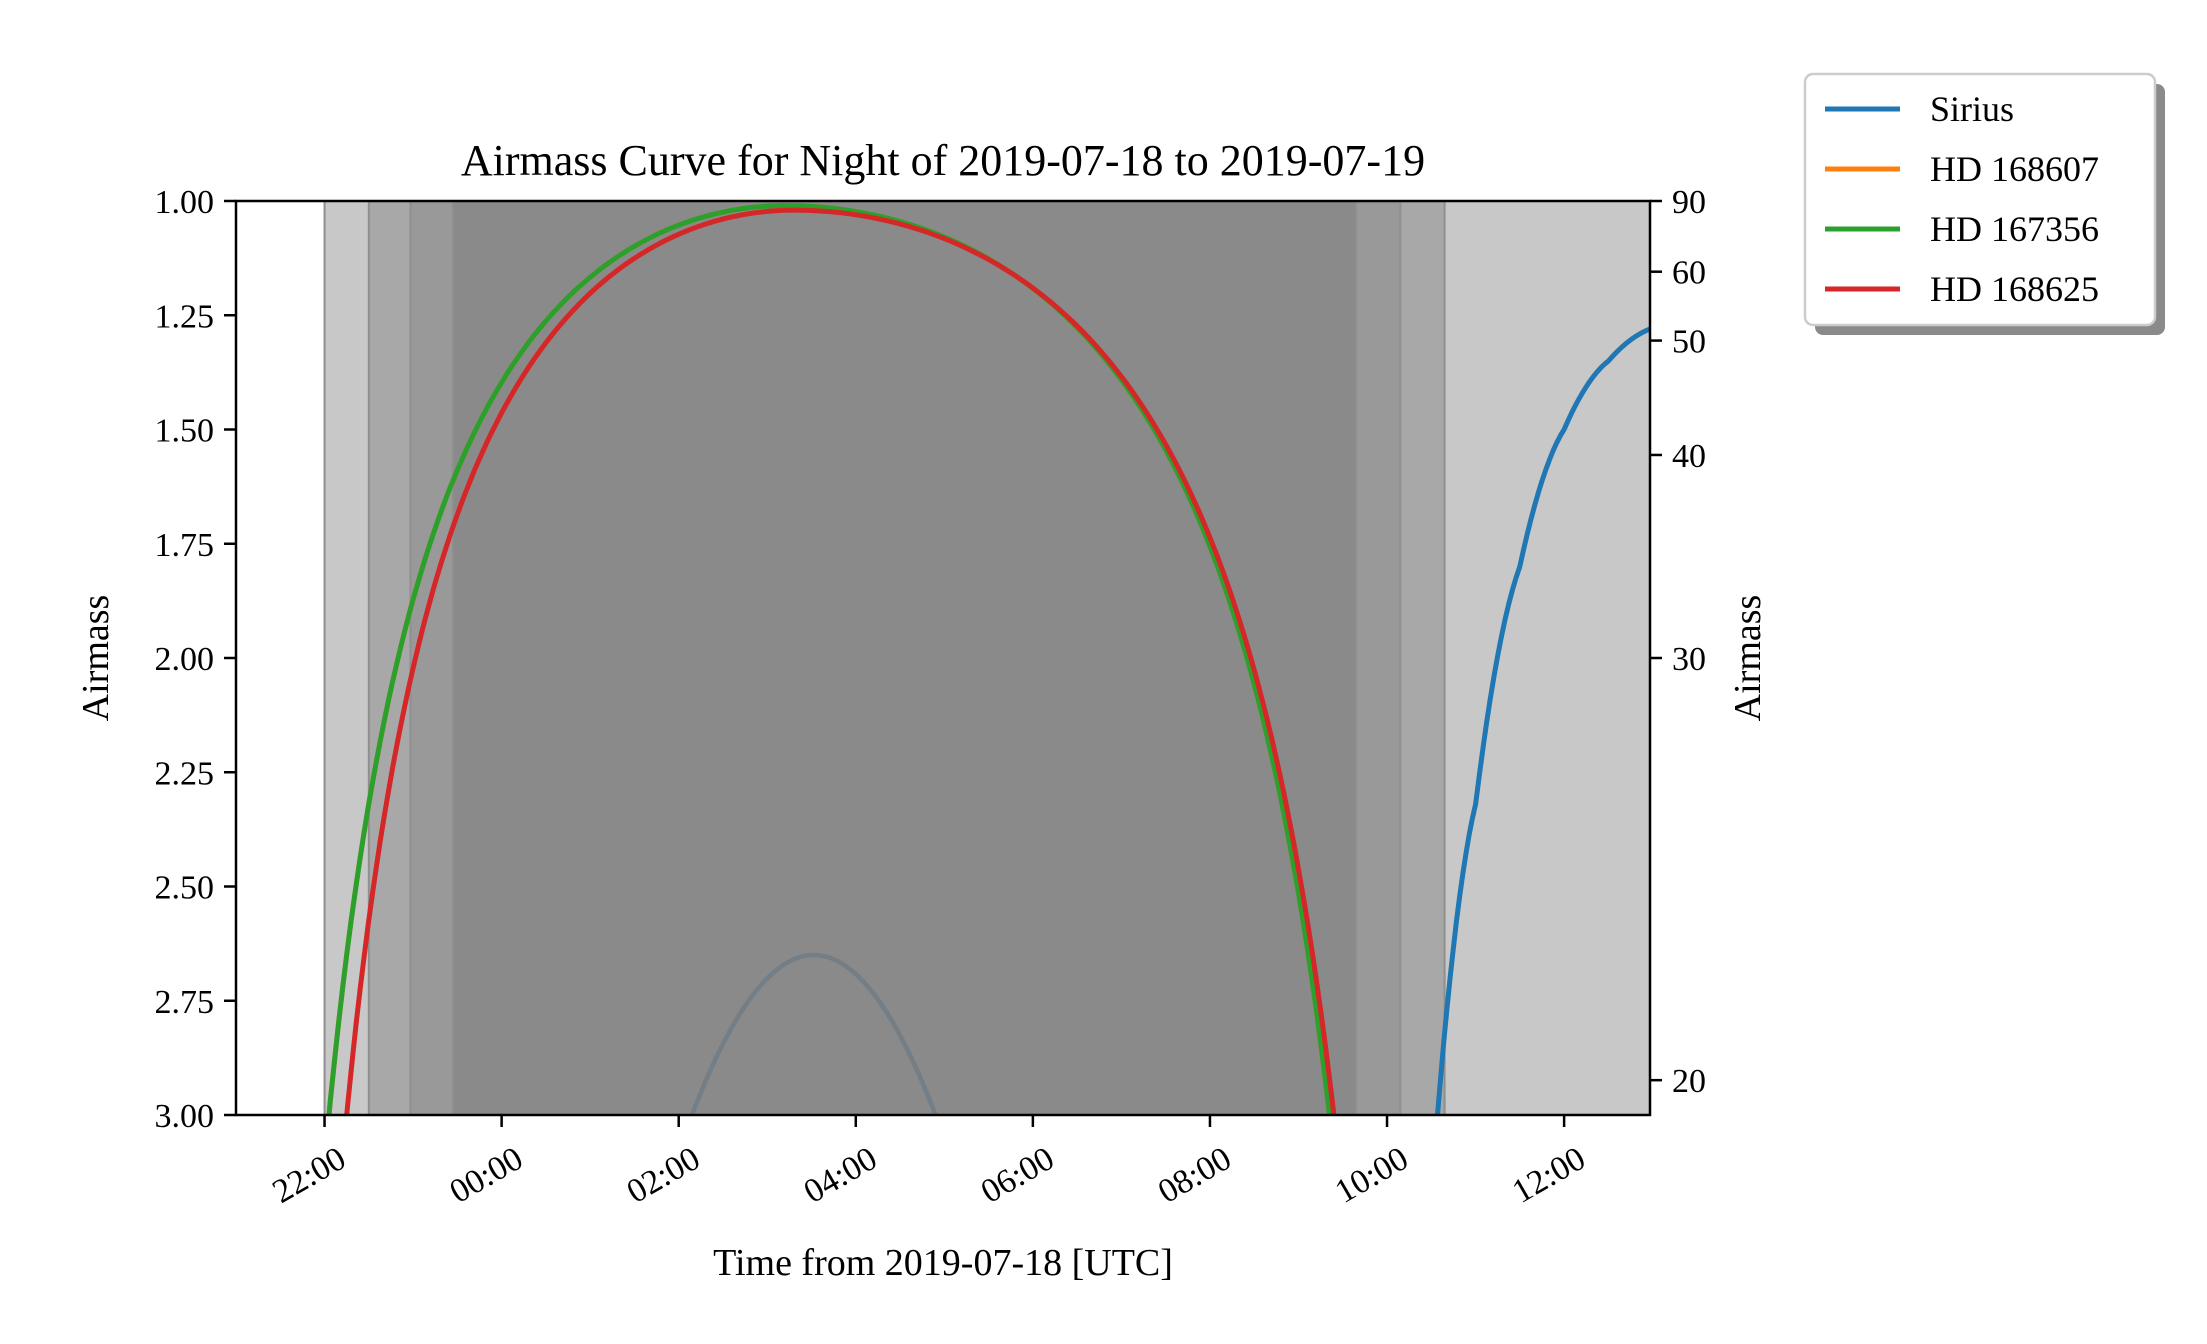 The width and height of the screenshot is (2207, 1344). What do you see at coordinates (1689, 1081) in the screenshot?
I see `right-tick-label: 20` at bounding box center [1689, 1081].